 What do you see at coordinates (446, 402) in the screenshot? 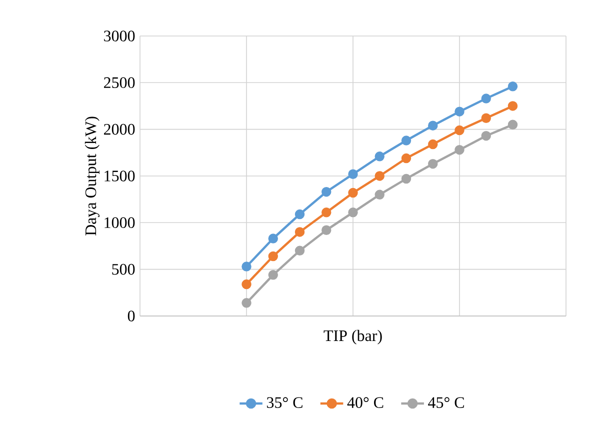
I see `legend-label: 45° C` at bounding box center [446, 402].